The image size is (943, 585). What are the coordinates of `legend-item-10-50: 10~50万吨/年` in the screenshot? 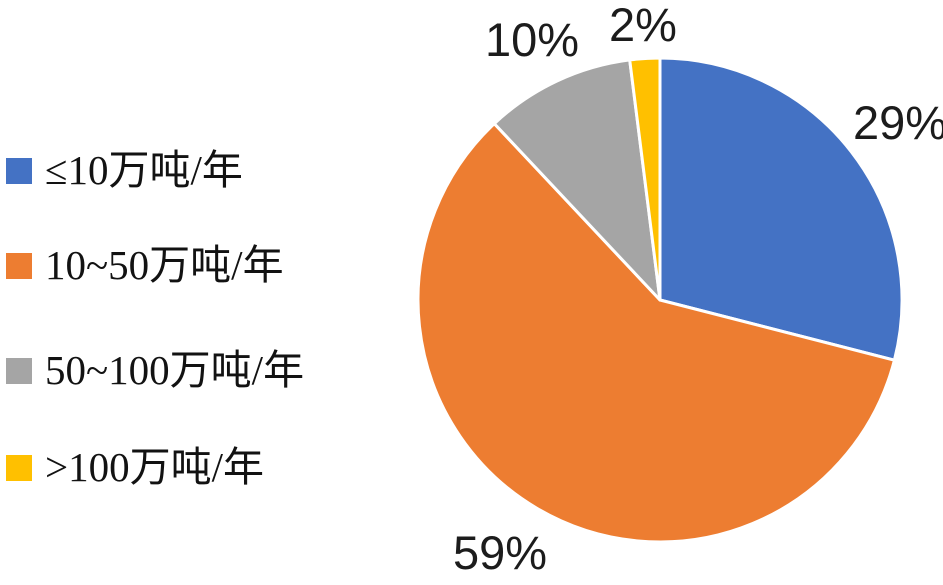 It's located at (145, 266).